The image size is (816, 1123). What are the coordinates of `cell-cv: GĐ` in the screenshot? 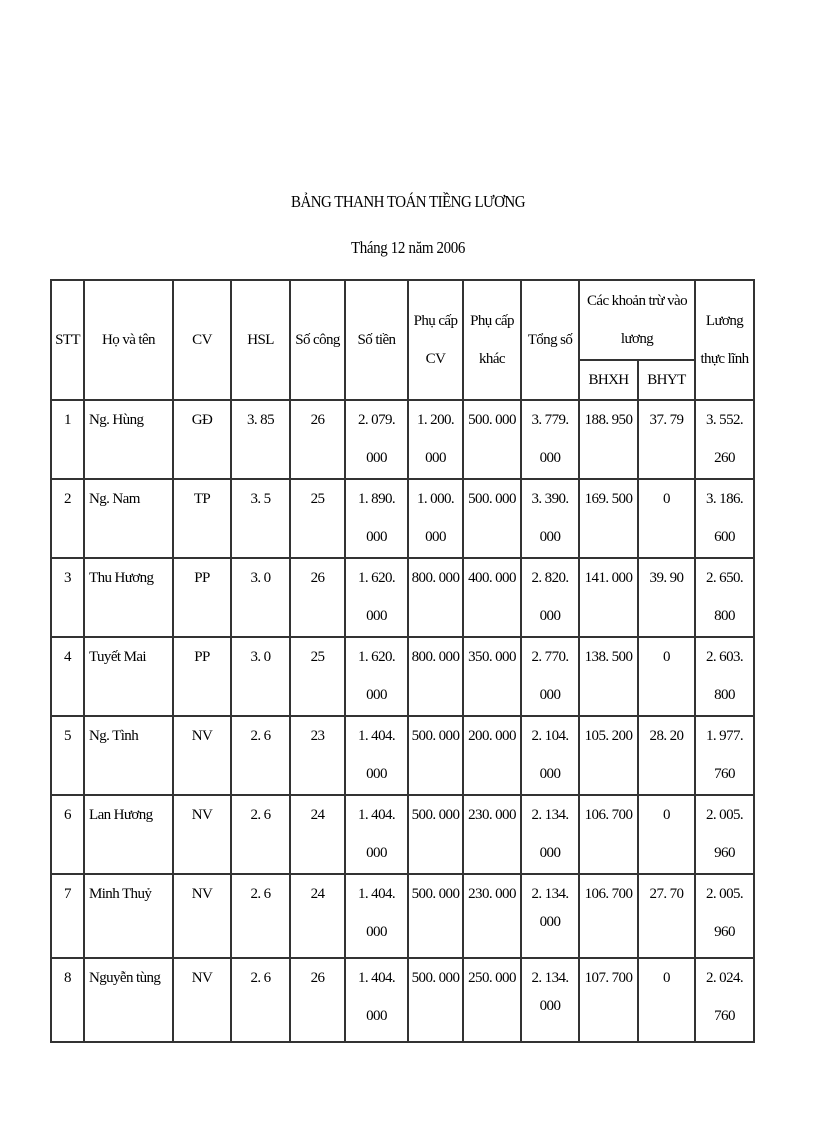 It's located at (202, 439).